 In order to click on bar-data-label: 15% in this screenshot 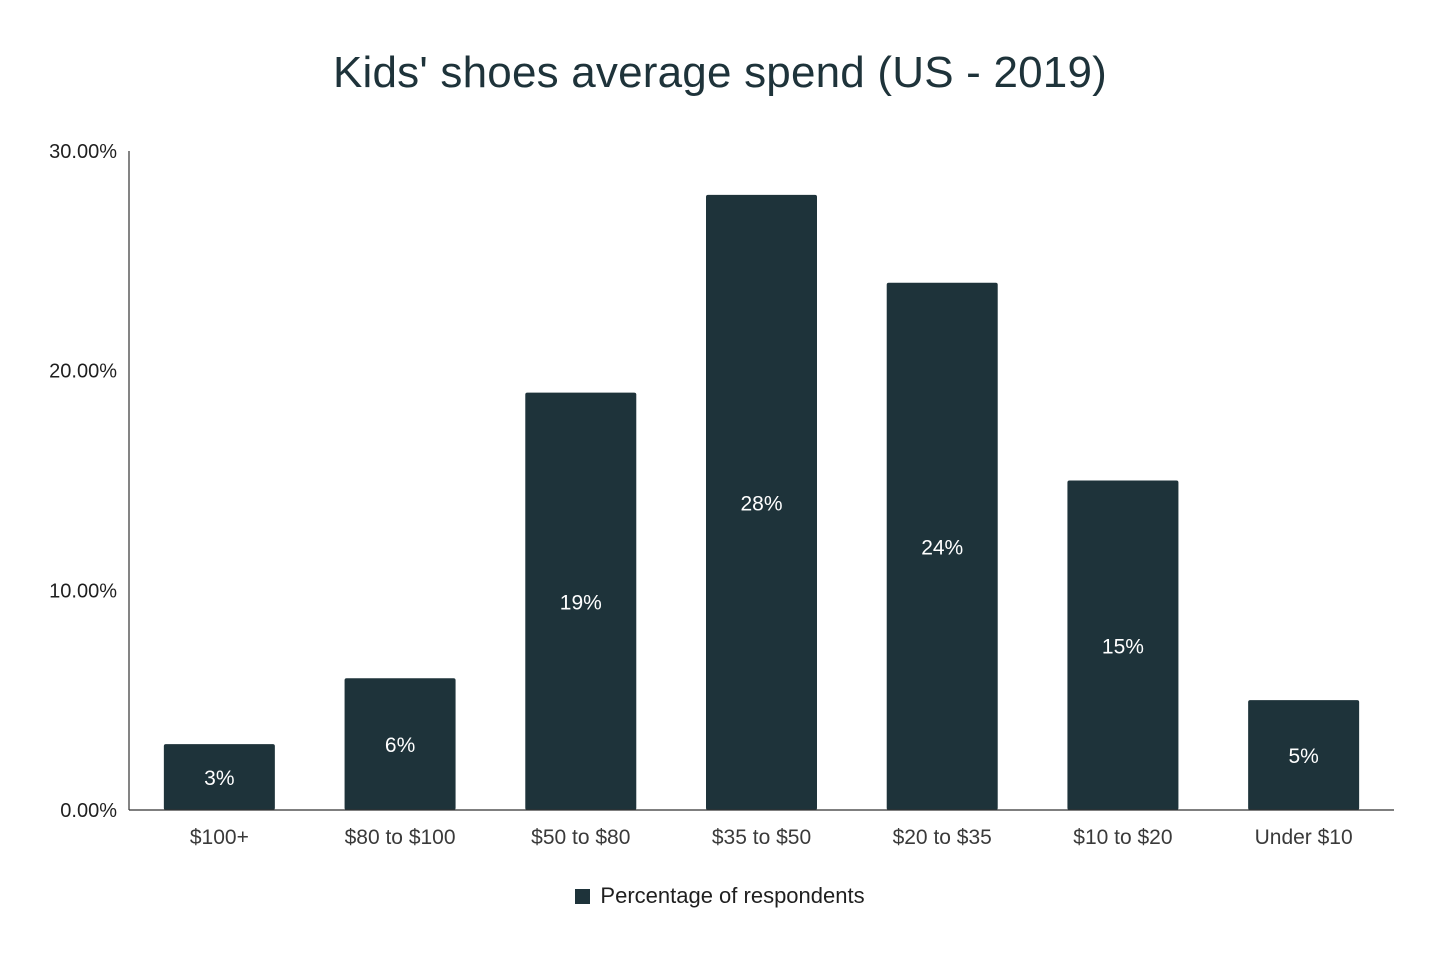, I will do `click(1123, 646)`.